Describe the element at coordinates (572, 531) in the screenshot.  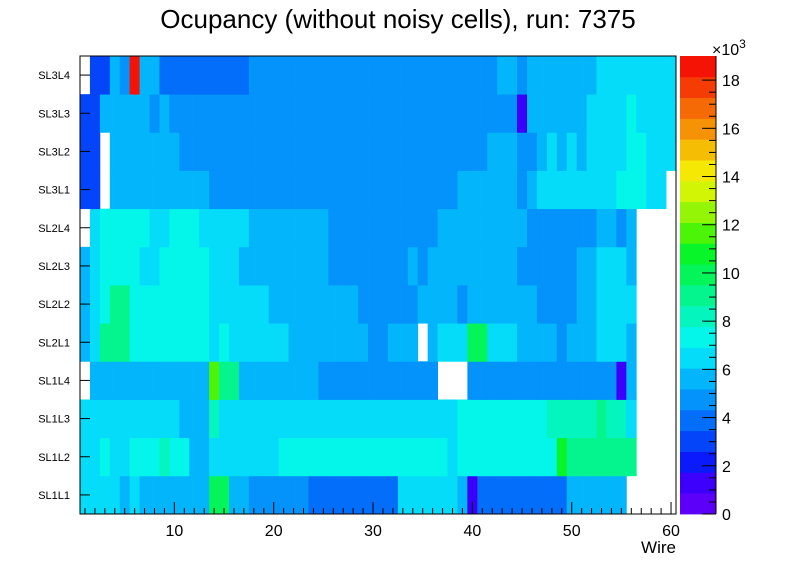
I see `x-tick-label: 50` at that location.